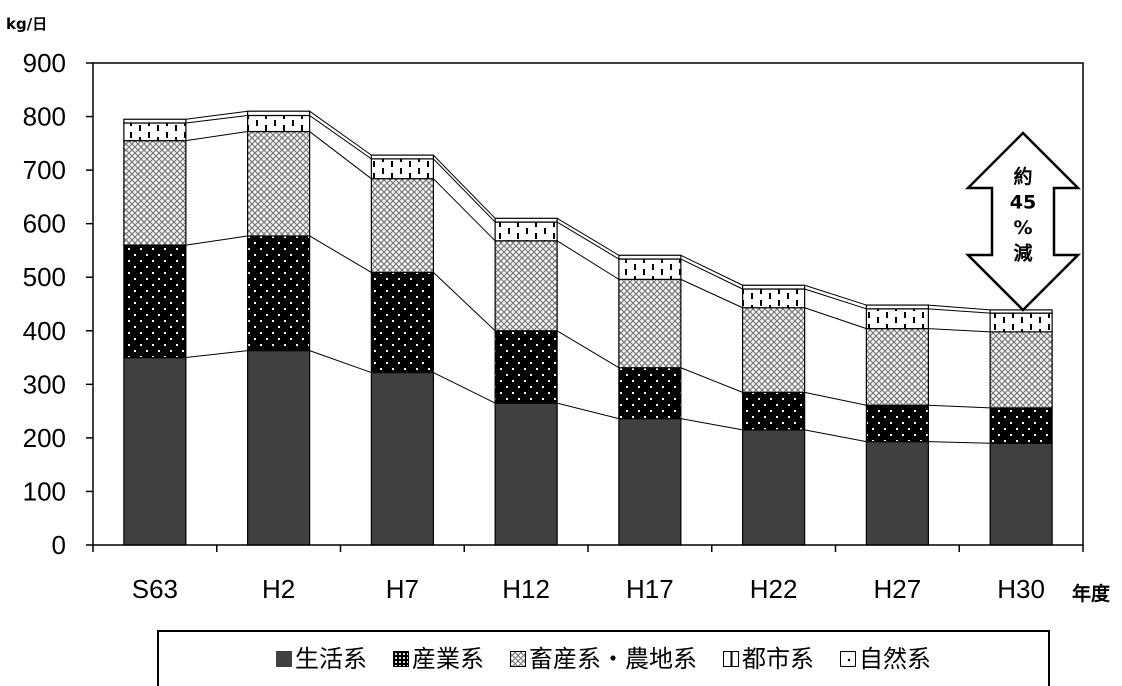 The width and height of the screenshot is (1122, 686). What do you see at coordinates (44, 63) in the screenshot?
I see `y-tick-label: 900` at bounding box center [44, 63].